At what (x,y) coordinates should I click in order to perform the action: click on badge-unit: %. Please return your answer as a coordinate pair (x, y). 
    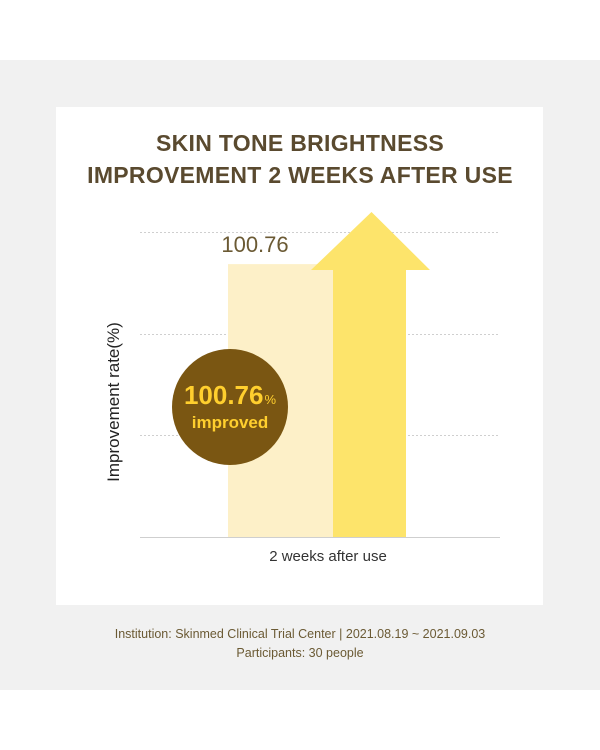
    Looking at the image, I should click on (270, 399).